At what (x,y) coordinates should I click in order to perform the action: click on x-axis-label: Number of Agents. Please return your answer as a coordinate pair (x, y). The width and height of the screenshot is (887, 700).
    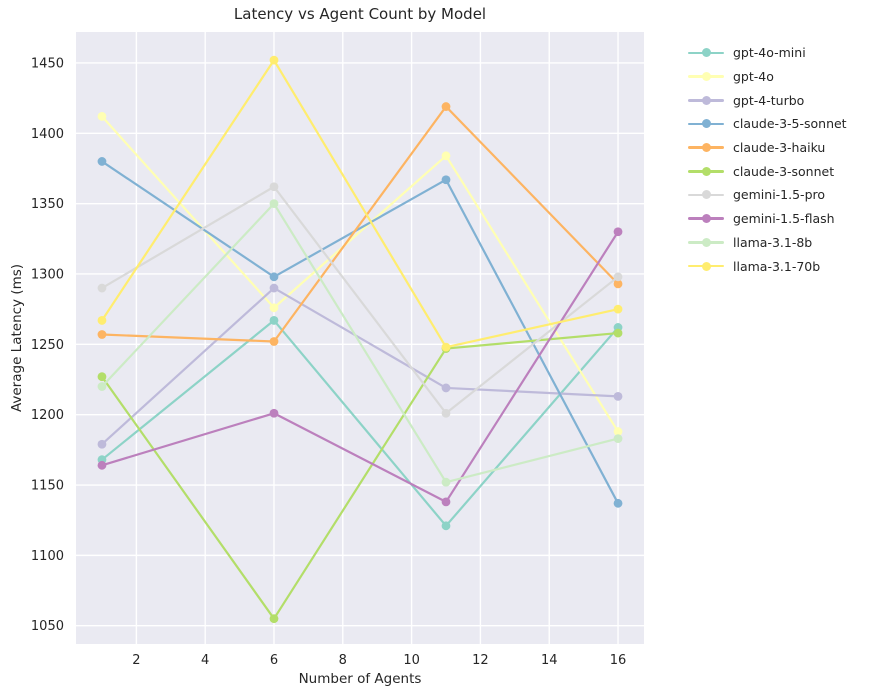
    Looking at the image, I should click on (360, 679).